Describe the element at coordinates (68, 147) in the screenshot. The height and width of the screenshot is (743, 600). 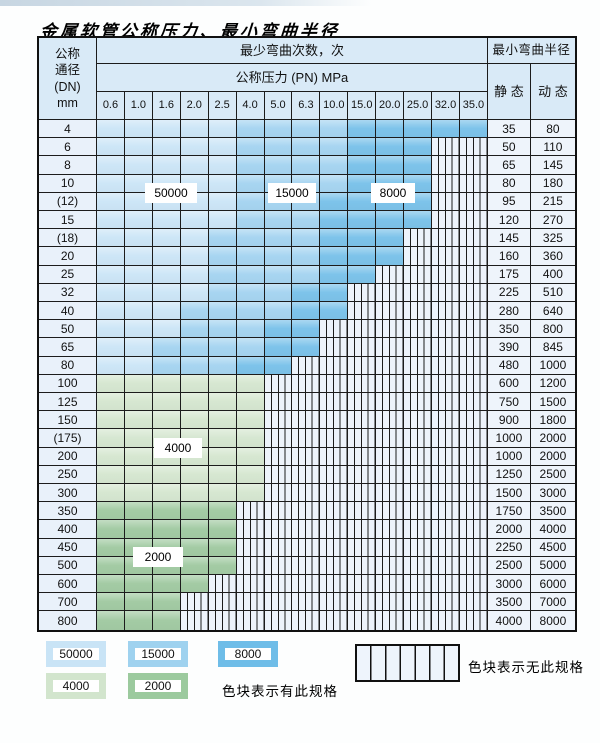
I see `dn-row-label: 6` at that location.